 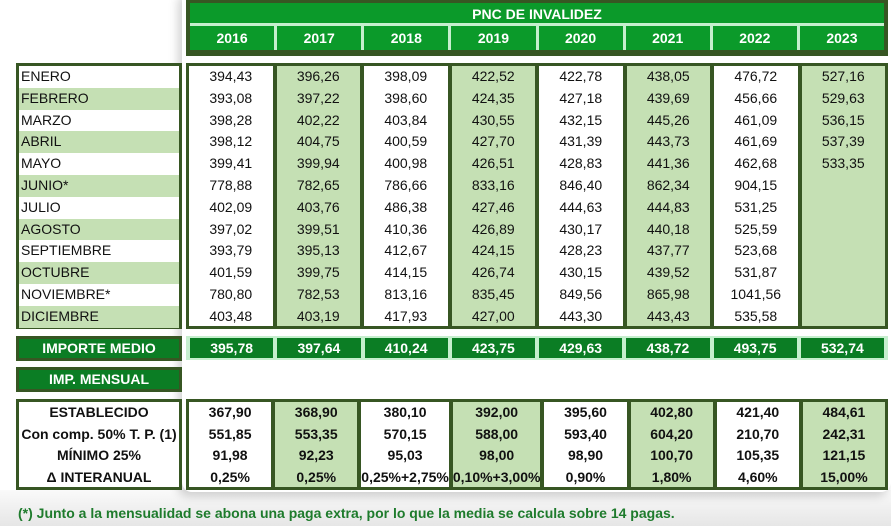 What do you see at coordinates (668, 315) in the screenshot?
I see `value-cell: 443,43` at bounding box center [668, 315].